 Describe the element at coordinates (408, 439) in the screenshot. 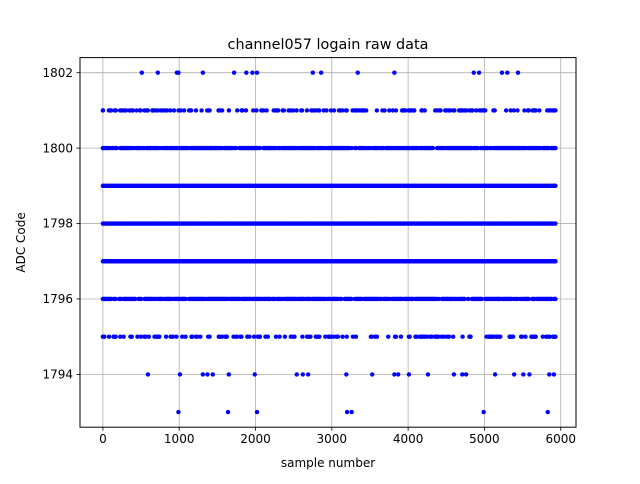

I see `x-tick-label: 4000` at that location.